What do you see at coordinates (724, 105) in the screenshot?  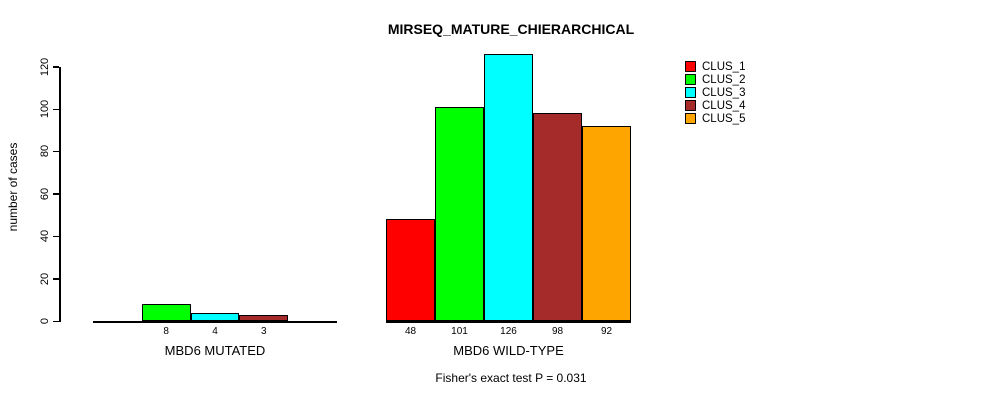 I see `legend-label: CLUS_4` at bounding box center [724, 105].